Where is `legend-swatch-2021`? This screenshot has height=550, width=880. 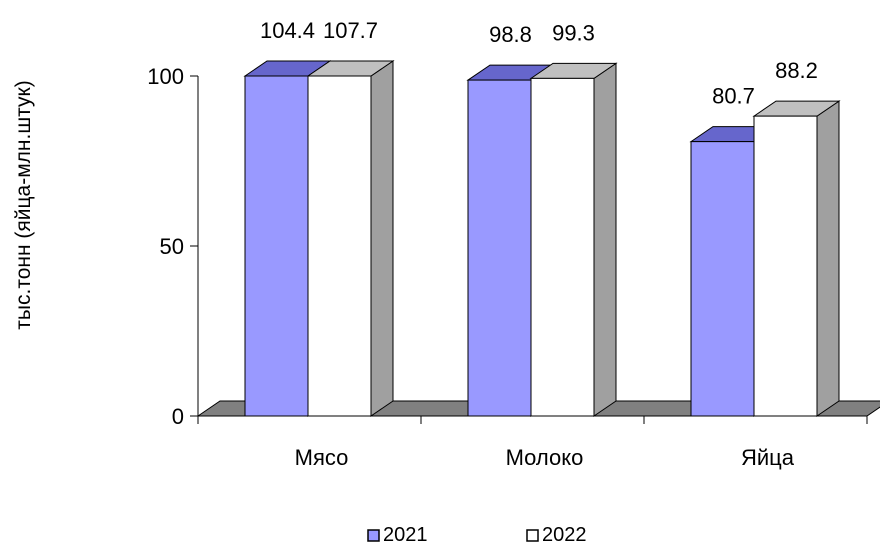
legend-swatch-2021 is located at coordinates (373, 535).